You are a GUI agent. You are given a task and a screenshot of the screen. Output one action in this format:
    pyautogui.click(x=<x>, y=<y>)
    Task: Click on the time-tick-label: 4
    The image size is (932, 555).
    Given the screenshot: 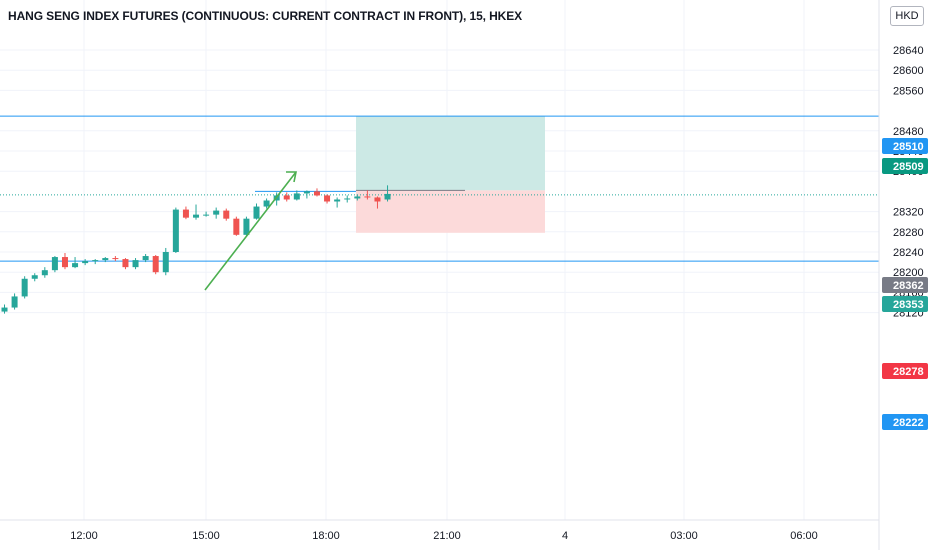 What is the action you would take?
    pyautogui.click(x=565, y=536)
    